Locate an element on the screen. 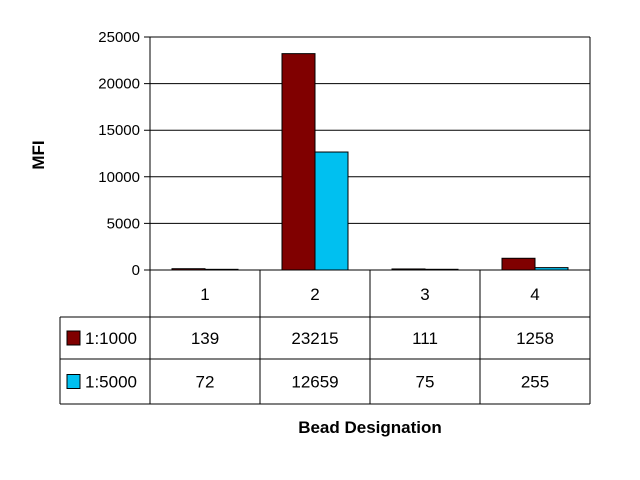 This screenshot has height=480, width=640. y-tick-label-0: 0 is located at coordinates (136, 270).